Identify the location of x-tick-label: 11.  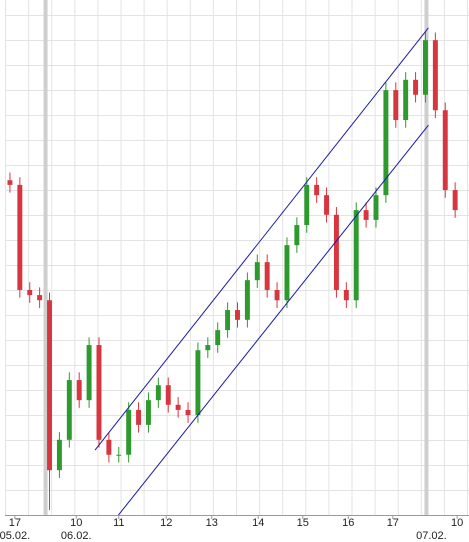
(118, 523).